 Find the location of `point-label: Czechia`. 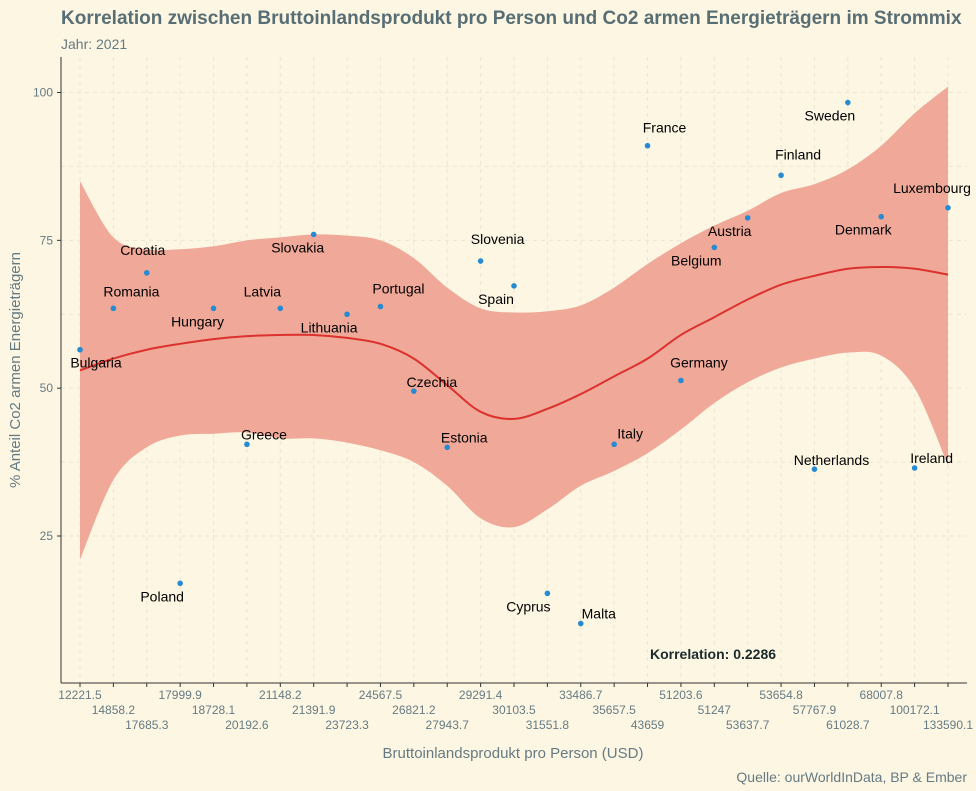

point-label: Czechia is located at coordinates (432, 382).